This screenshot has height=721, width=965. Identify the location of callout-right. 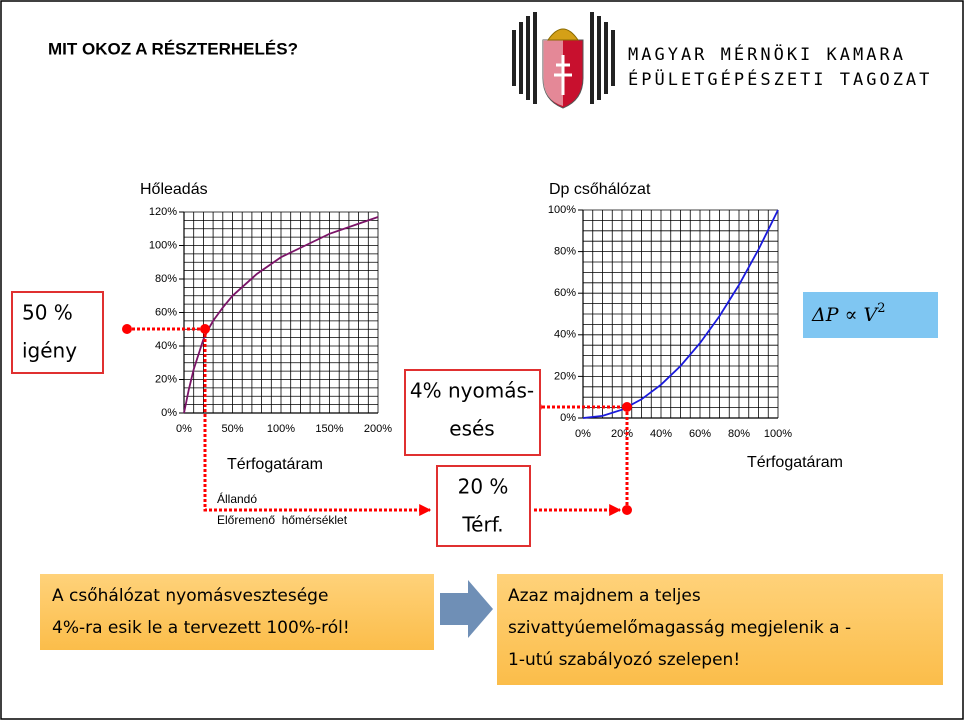
(720, 629).